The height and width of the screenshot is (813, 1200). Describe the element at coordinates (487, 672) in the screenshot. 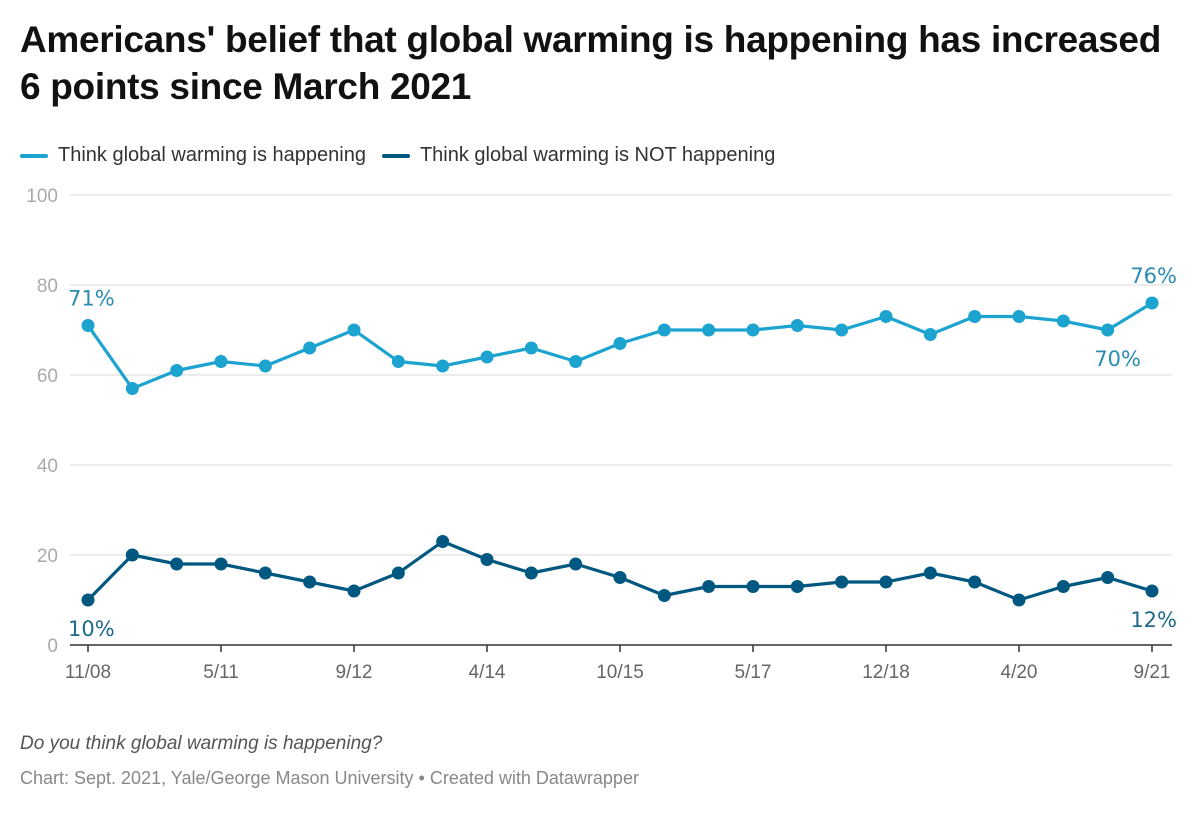

I see `x-tick-label: 4/14` at that location.